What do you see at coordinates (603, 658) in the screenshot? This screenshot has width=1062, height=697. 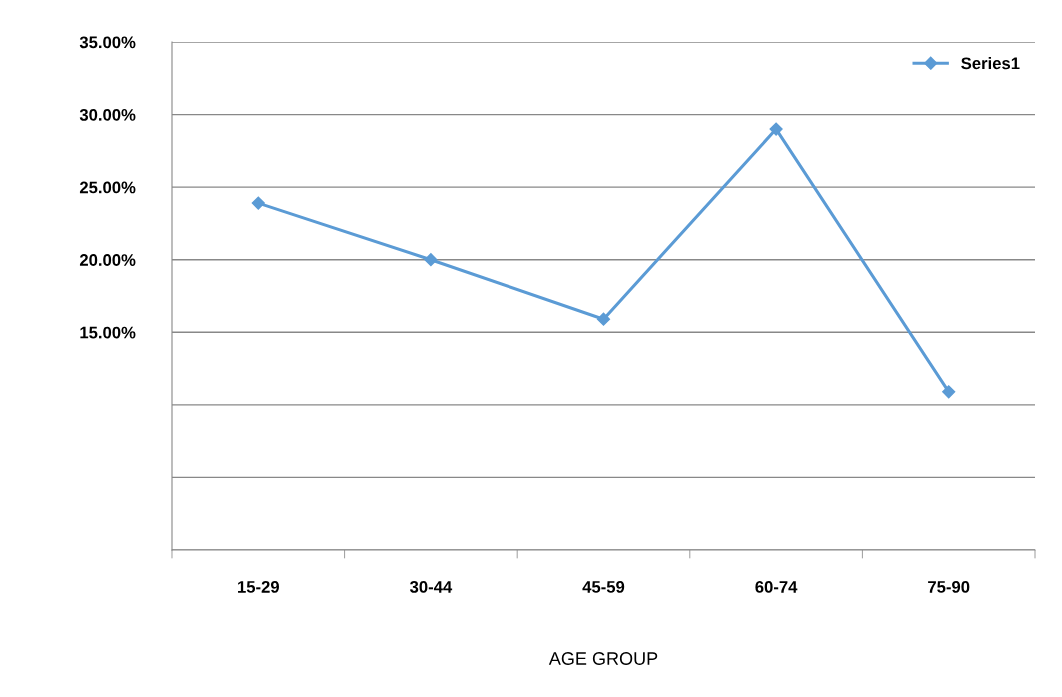 I see `x-axis-title: AGE GROUP` at bounding box center [603, 658].